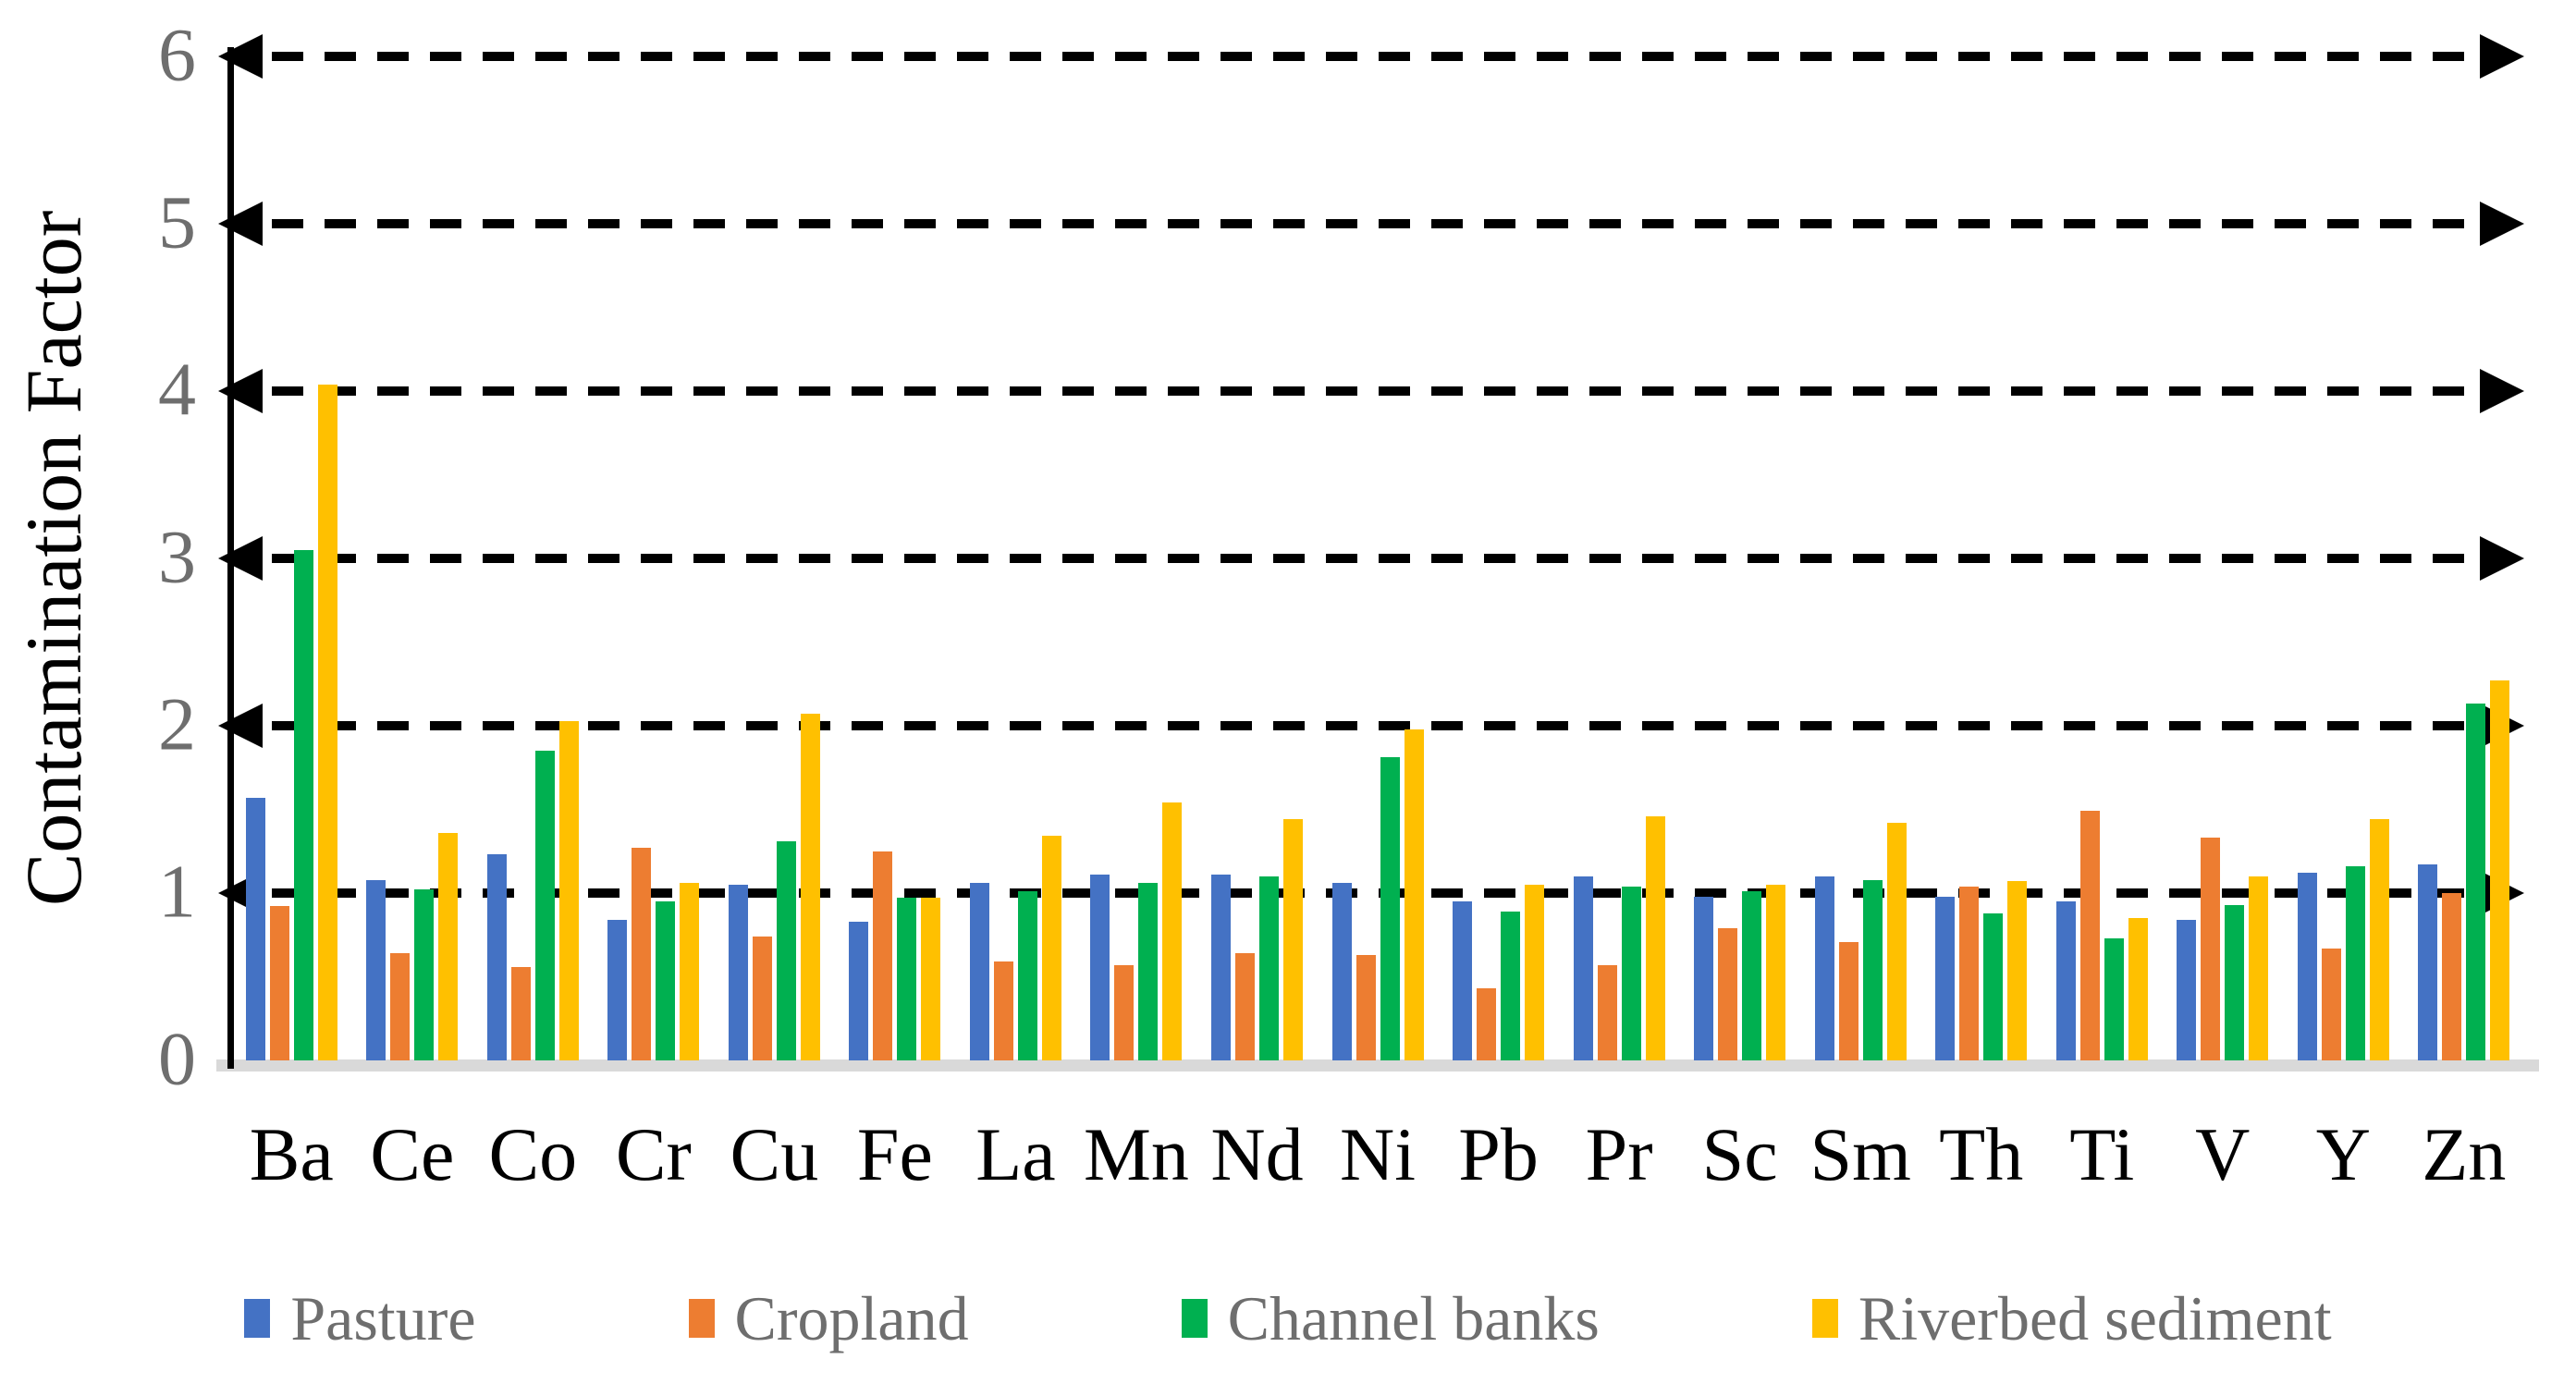 This screenshot has height=1396, width=2576. What do you see at coordinates (1377, 1065) in the screenshot?
I see `x-axis-baseline` at bounding box center [1377, 1065].